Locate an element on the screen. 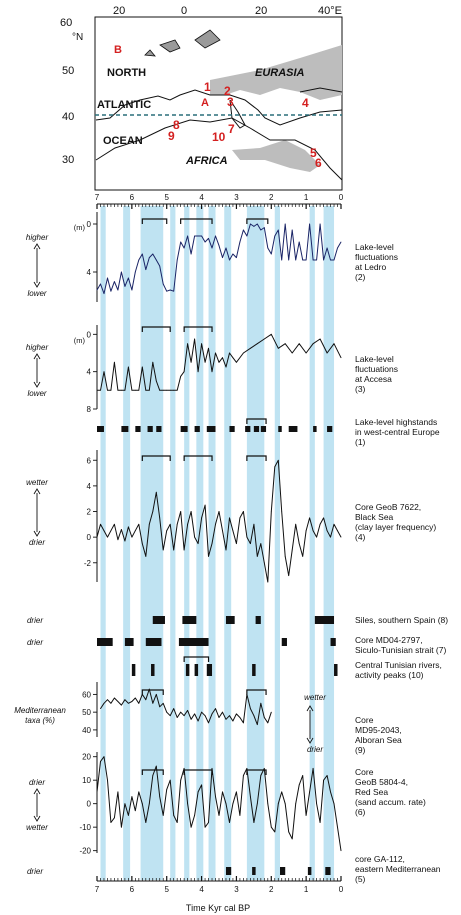  y-axis-tick-label: -20 is located at coordinates (85, 851).